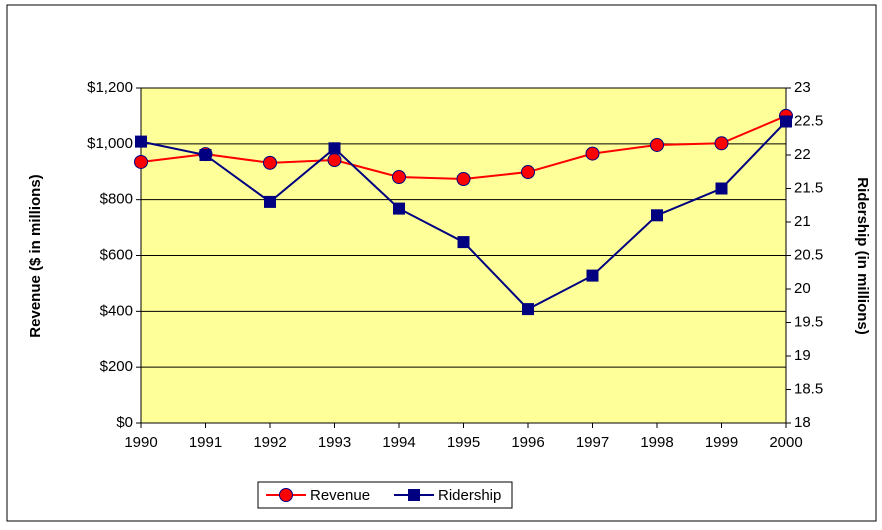 The width and height of the screenshot is (882, 530). What do you see at coordinates (802, 87) in the screenshot?
I see `y2-tick-label: 23` at bounding box center [802, 87].